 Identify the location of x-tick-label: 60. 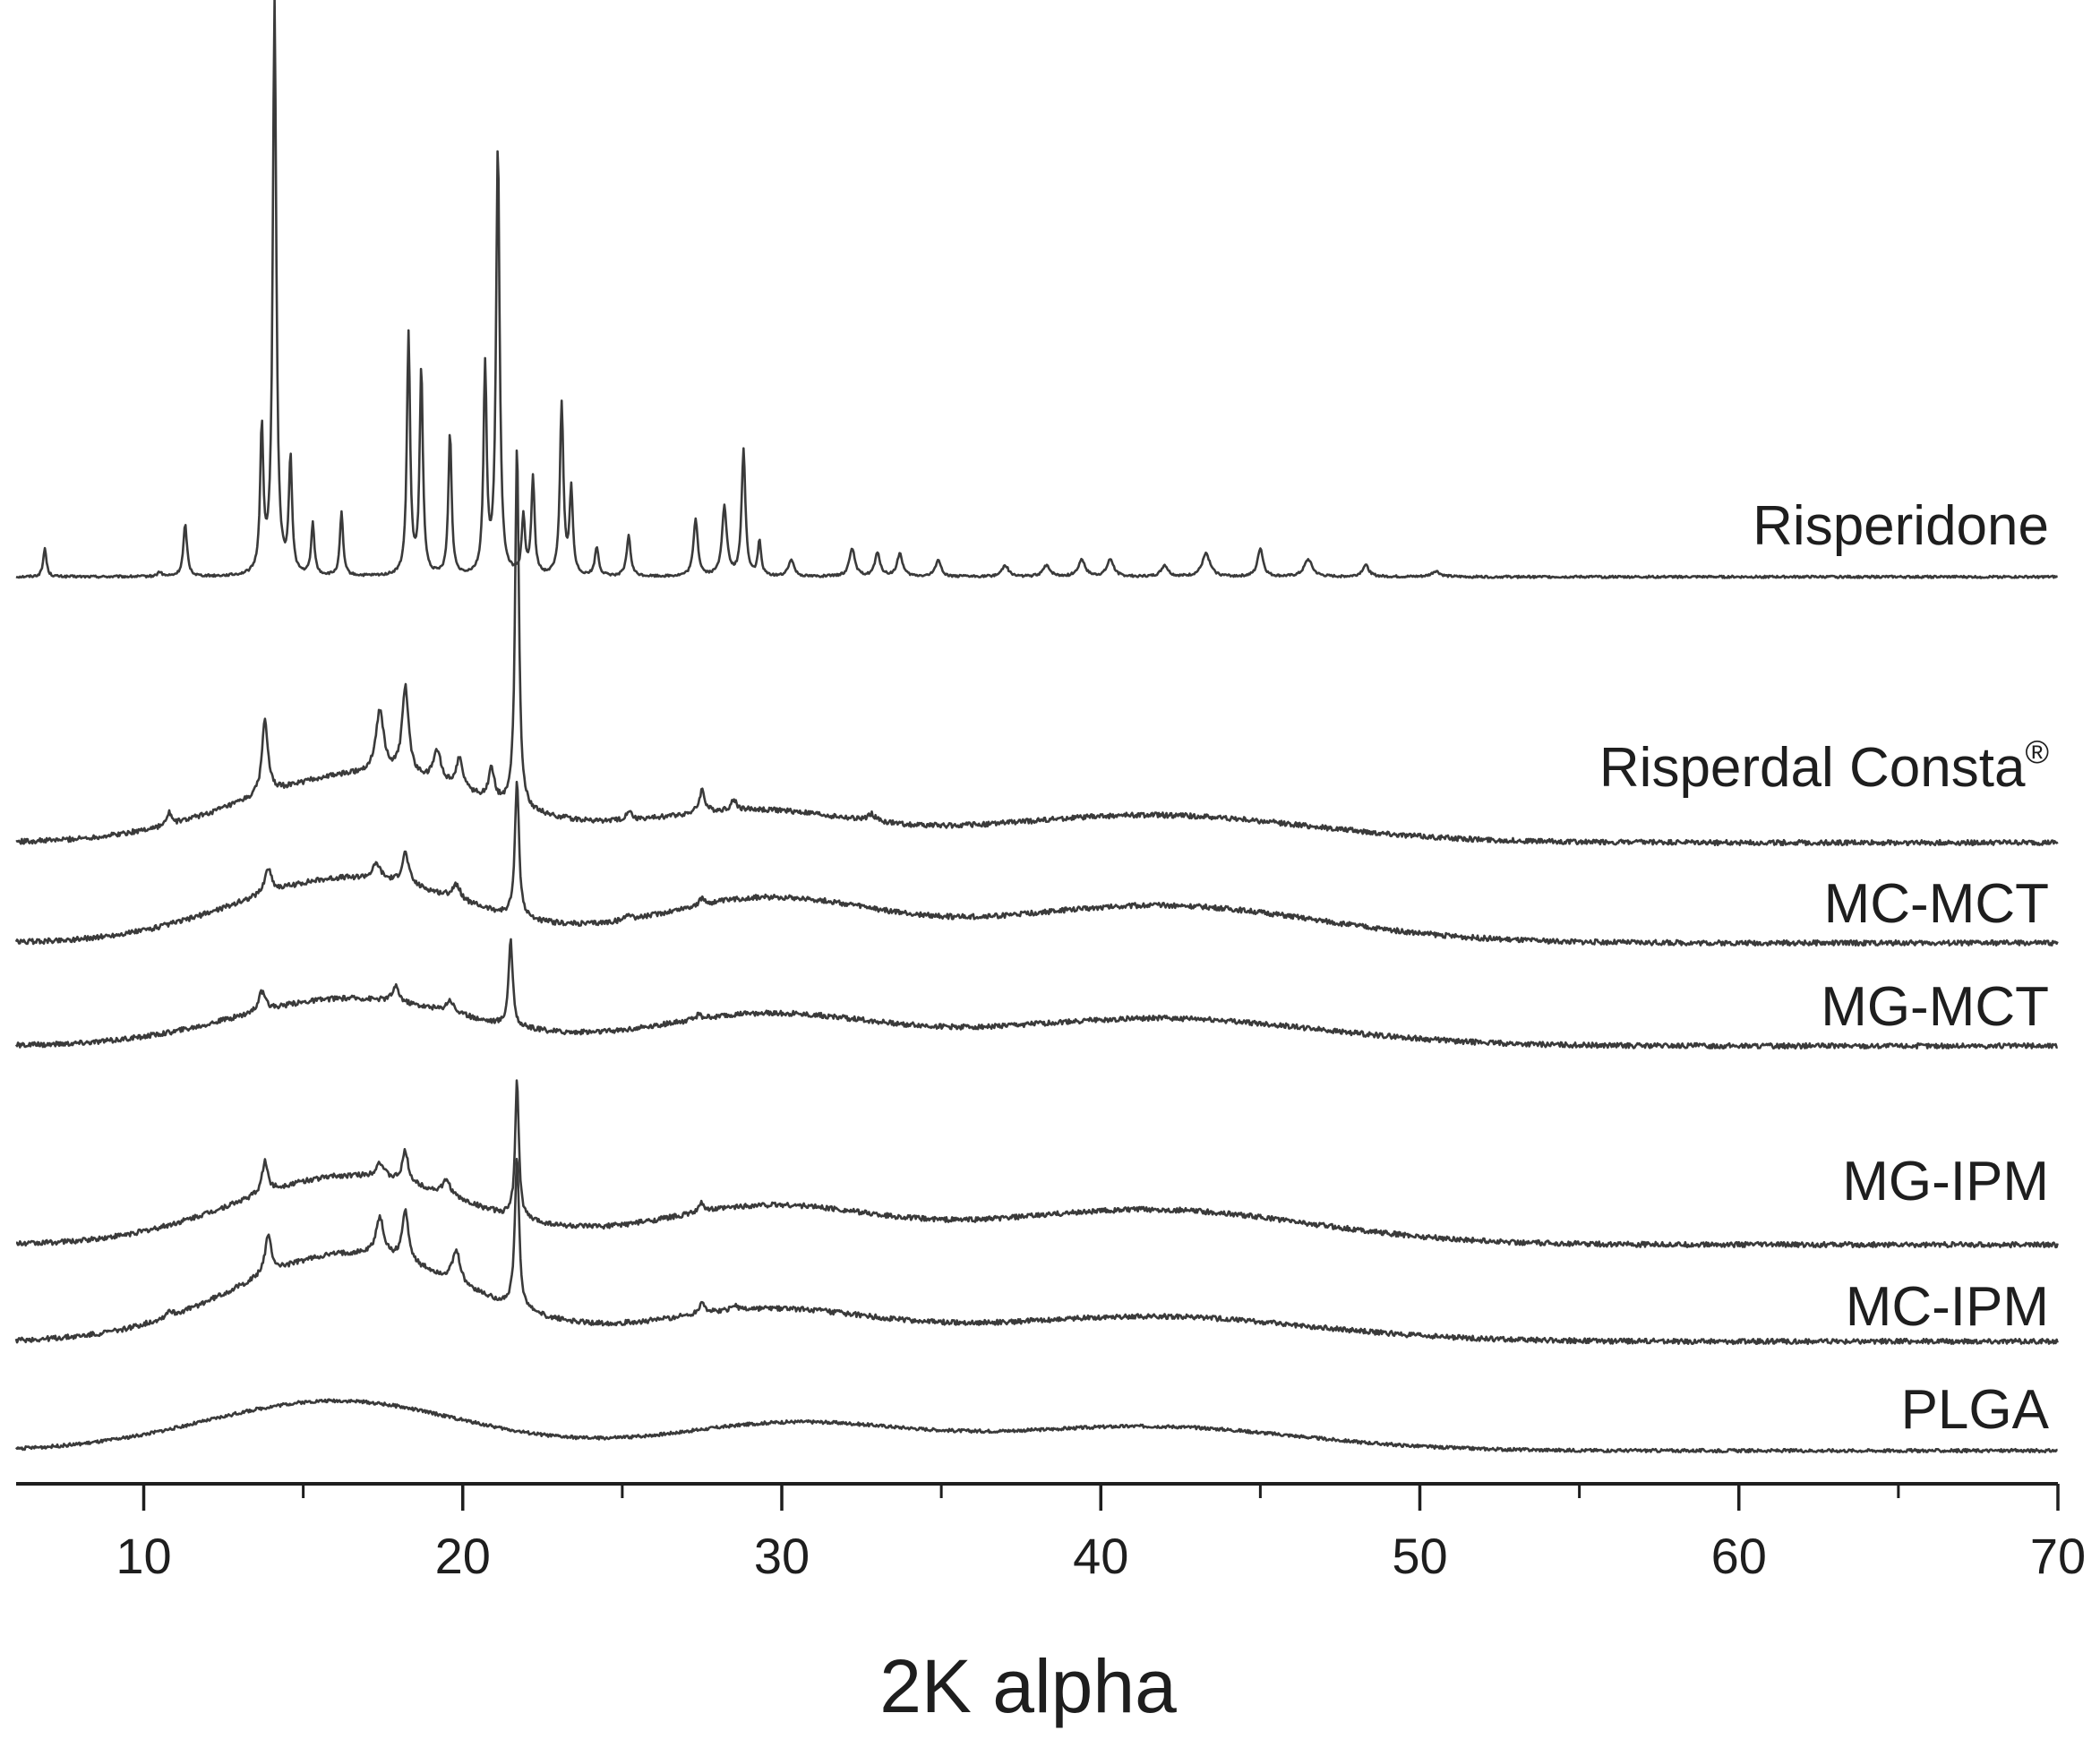
(1739, 1556).